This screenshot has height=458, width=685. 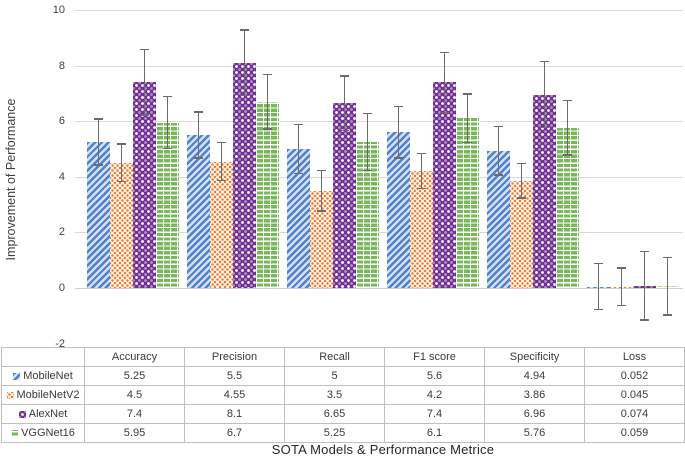 I want to click on bar-mobilenetv2-precision, so click(x=221, y=224).